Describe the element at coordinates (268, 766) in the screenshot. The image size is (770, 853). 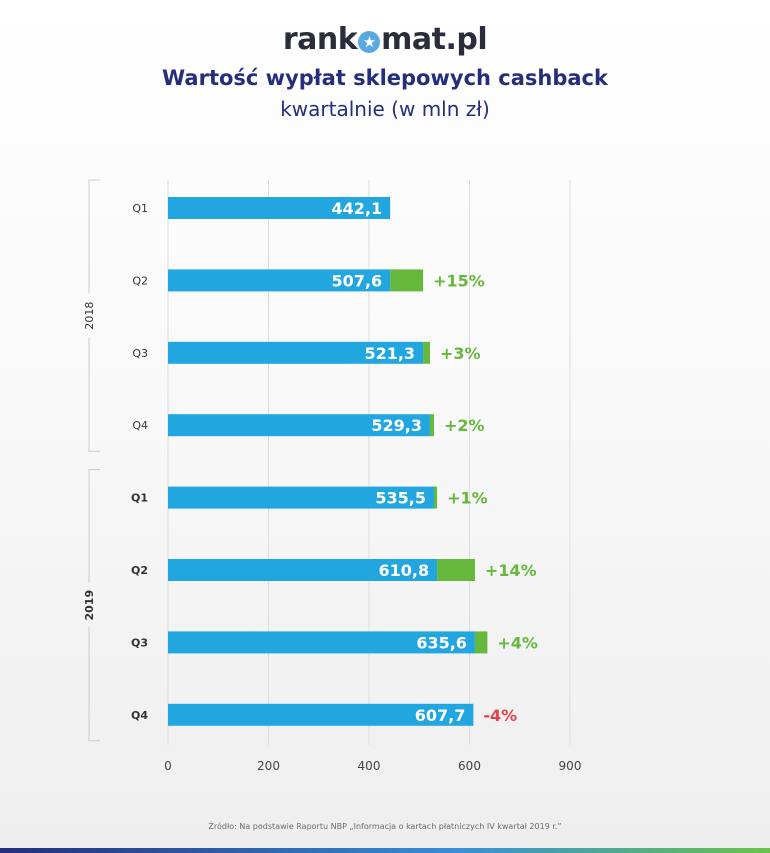
I see `x-tick-label: 200` at that location.